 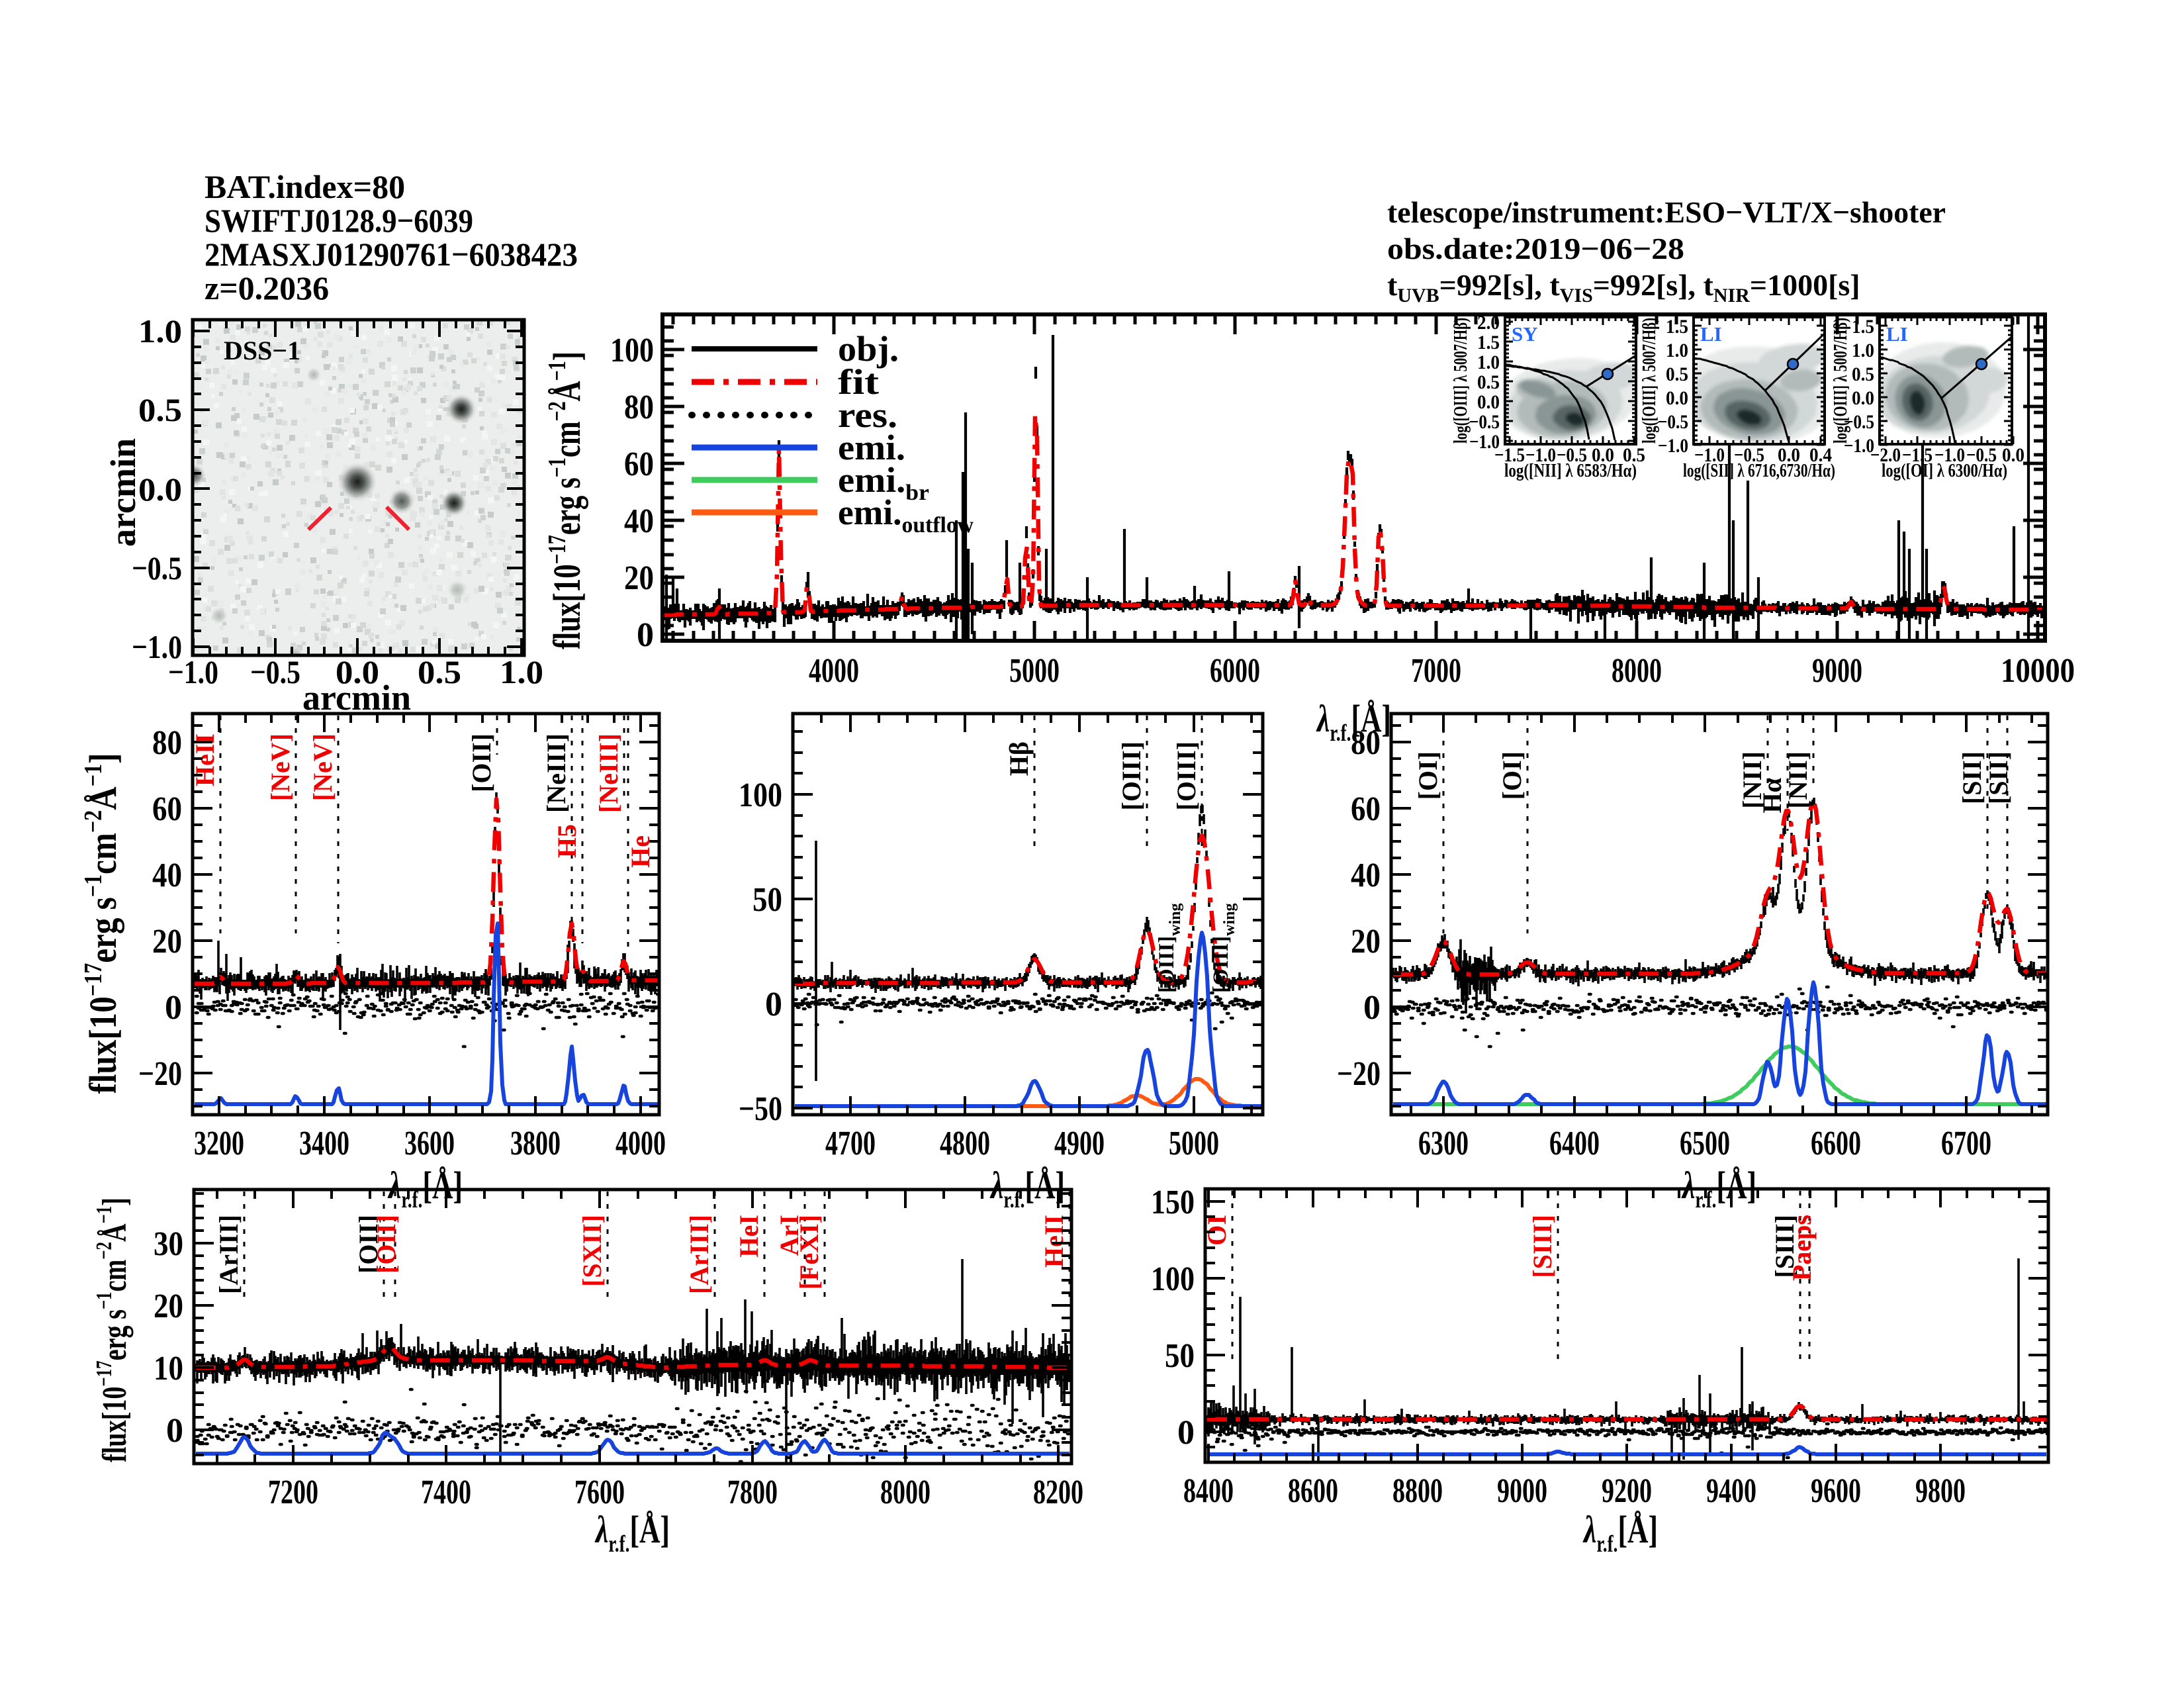 What do you see at coordinates (1966, 1143) in the screenshot?
I see `svg-text: 6700` at bounding box center [1966, 1143].